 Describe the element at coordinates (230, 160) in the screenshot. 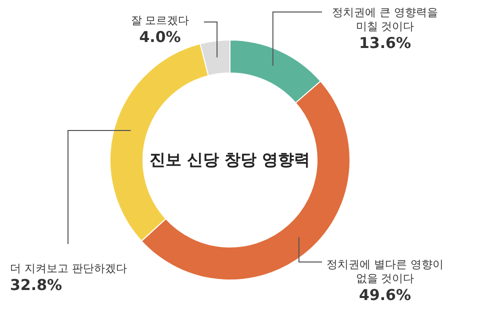

I see `text: 진보 신당 창당 영향력` at that location.